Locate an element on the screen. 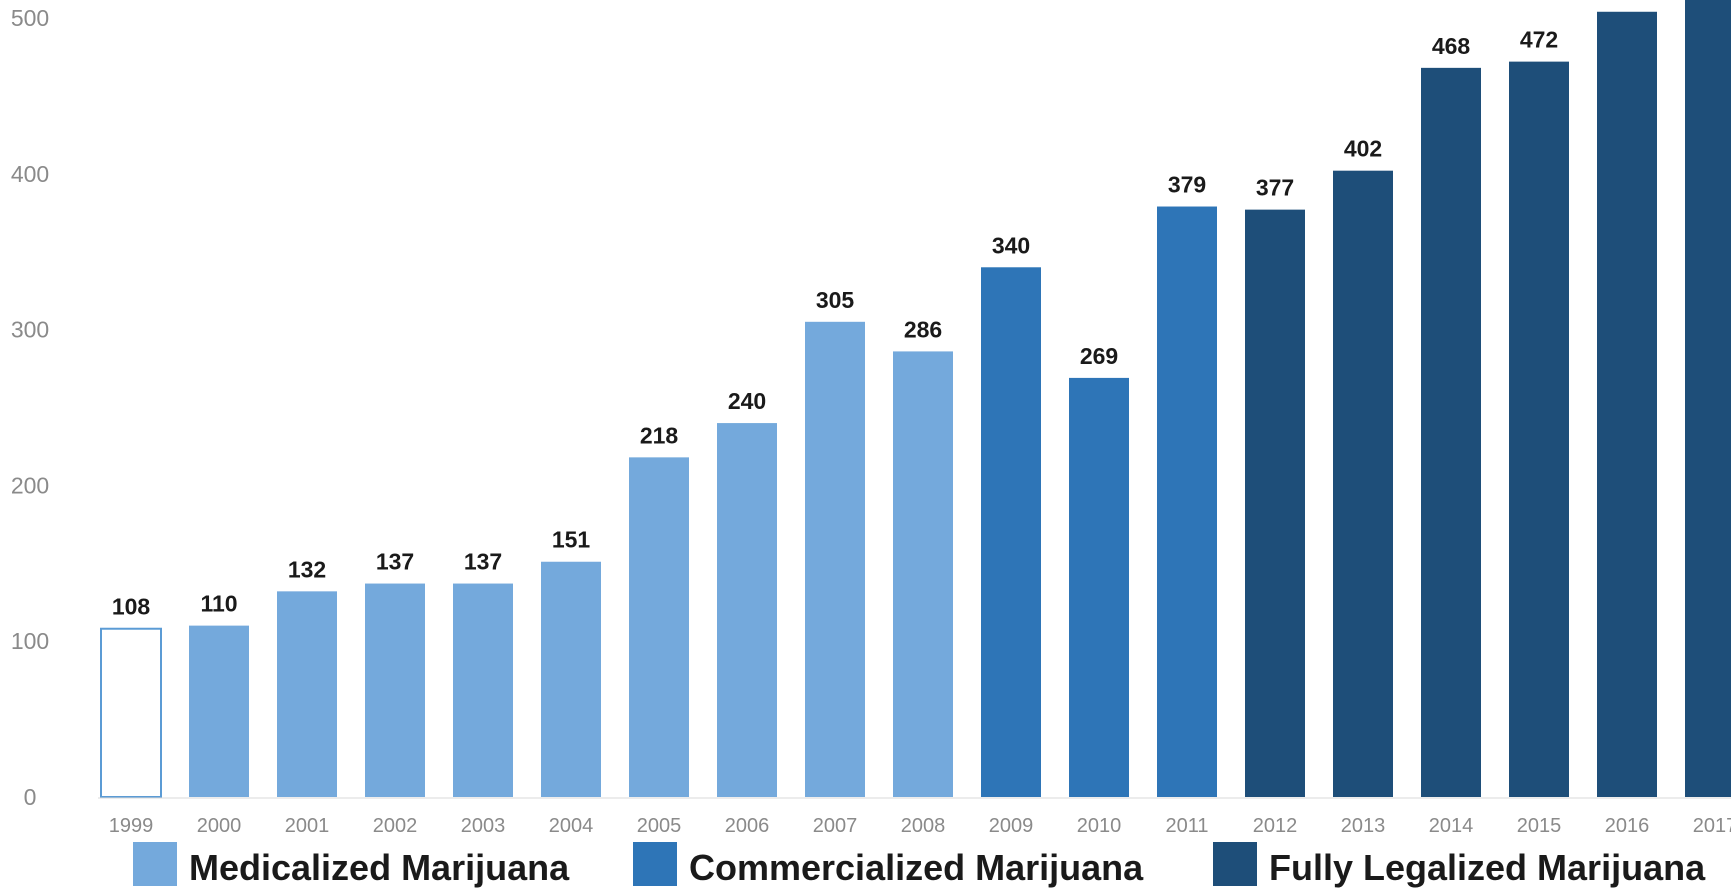 The width and height of the screenshot is (1731, 896). y-tick-label: 400 is located at coordinates (30, 174).